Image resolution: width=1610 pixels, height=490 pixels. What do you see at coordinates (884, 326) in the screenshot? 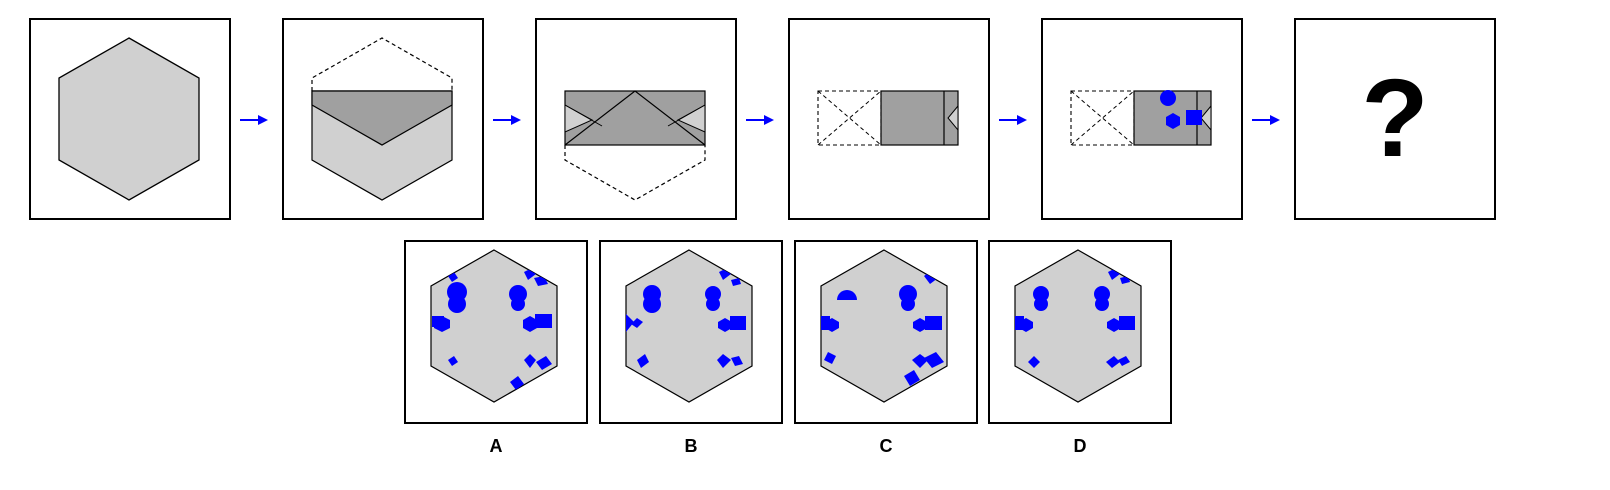
I see `option-c-unfolded` at bounding box center [884, 326].